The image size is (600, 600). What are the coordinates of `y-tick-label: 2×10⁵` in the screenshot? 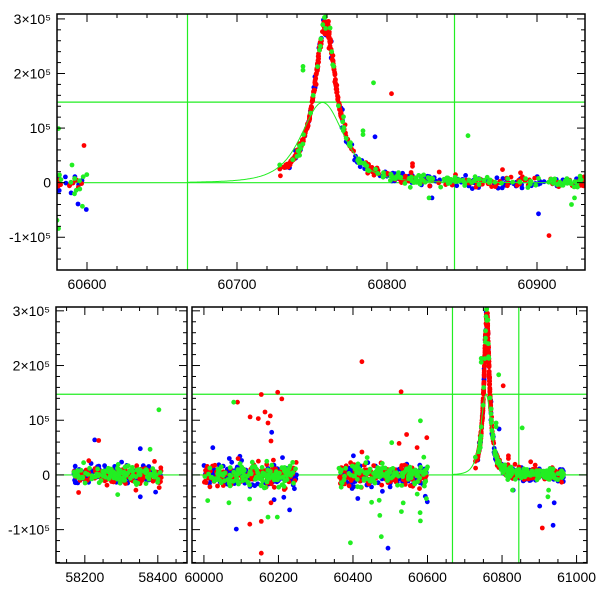 It's located at (32, 73).